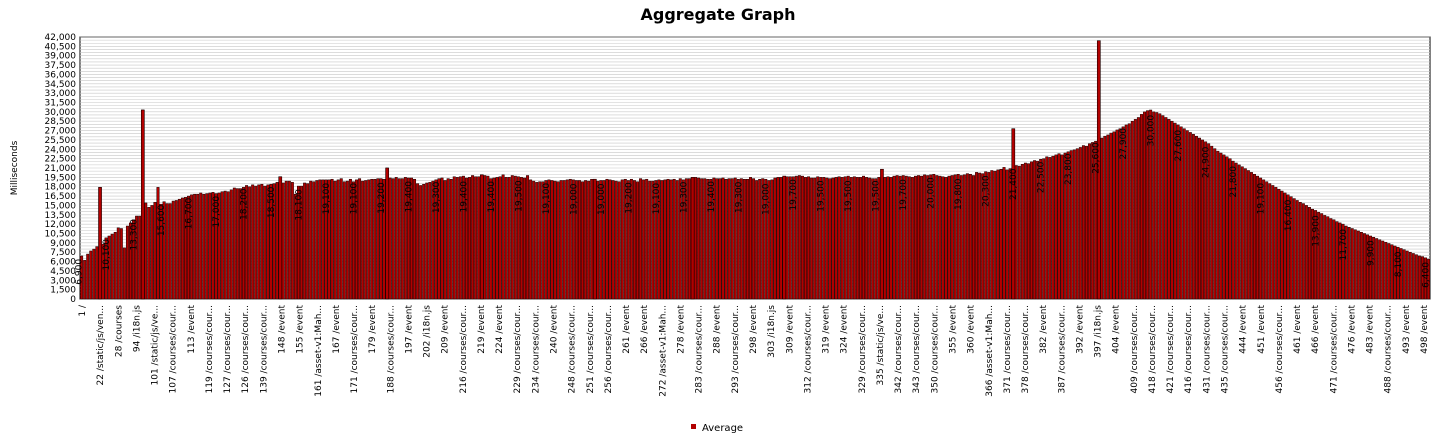  What do you see at coordinates (987, 191) in the screenshot?
I see `bar-value-label: 20,300` at bounding box center [987, 191].